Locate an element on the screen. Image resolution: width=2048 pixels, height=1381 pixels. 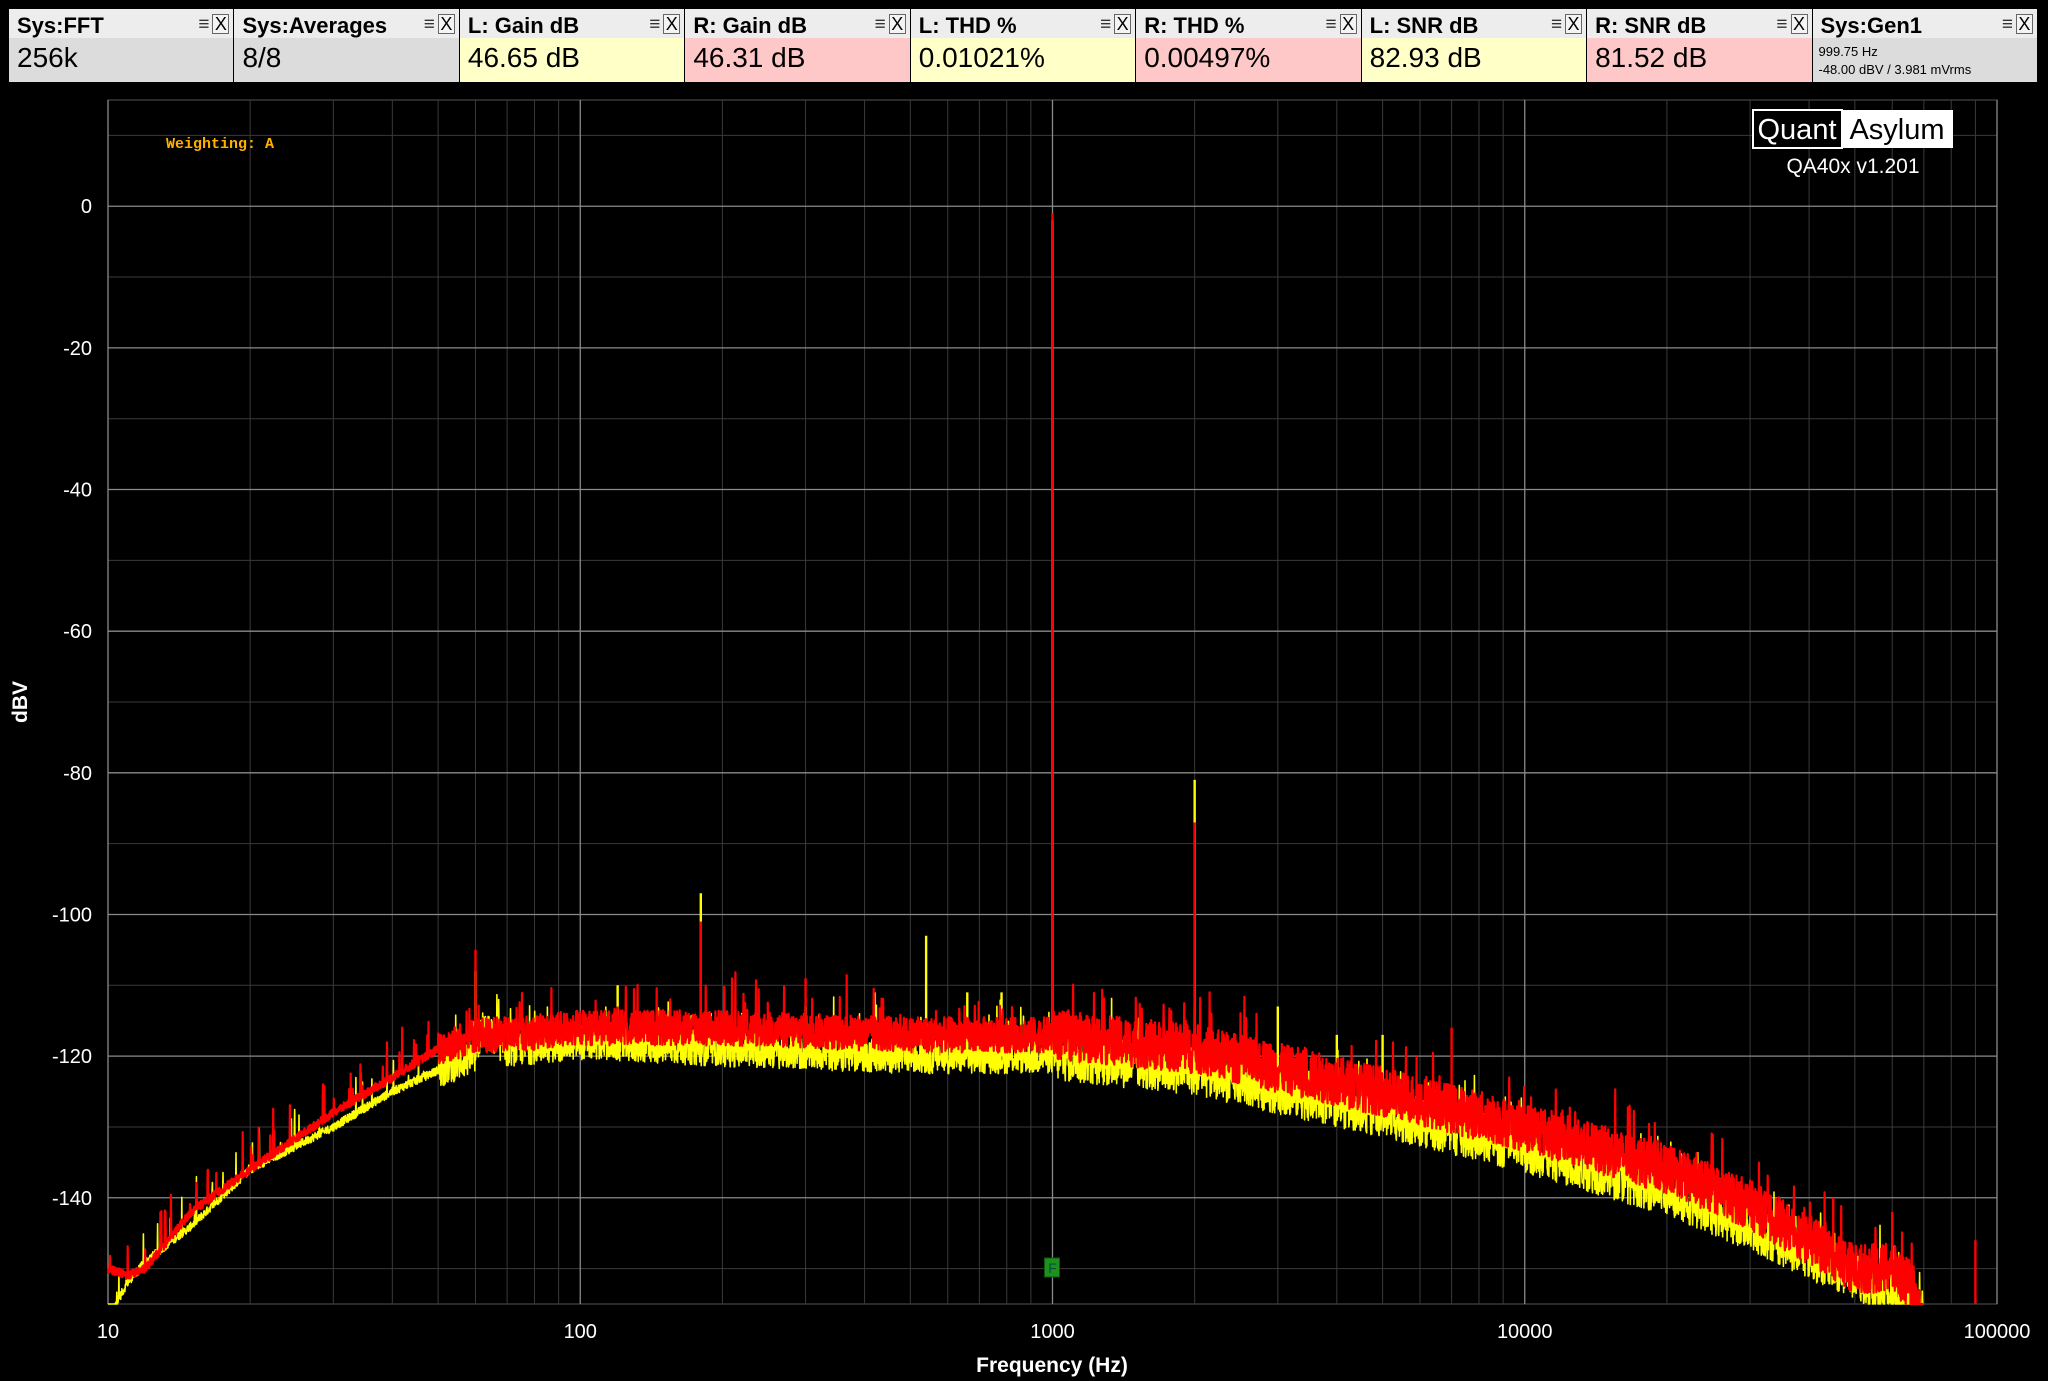
tile-r-gain-db: R: Gain dB ≡ X 46.31 dB is located at coordinates (797, 45).